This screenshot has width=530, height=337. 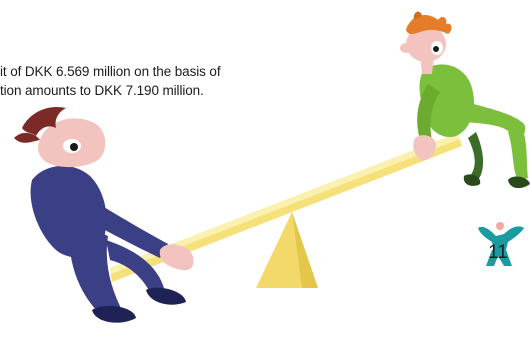 I want to click on logo-figure-icon, so click(x=501, y=244).